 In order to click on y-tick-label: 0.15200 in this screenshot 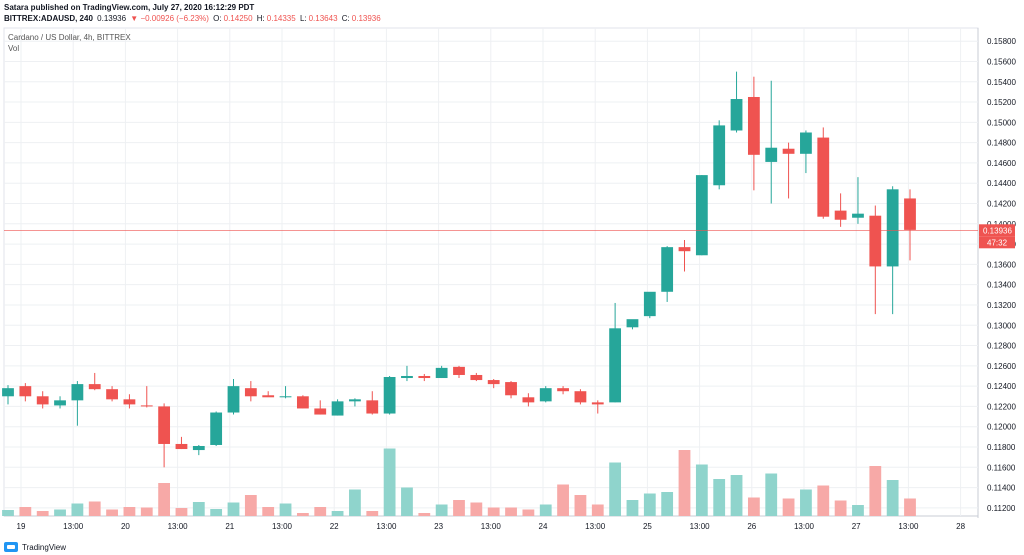, I will do `click(1001, 102)`.